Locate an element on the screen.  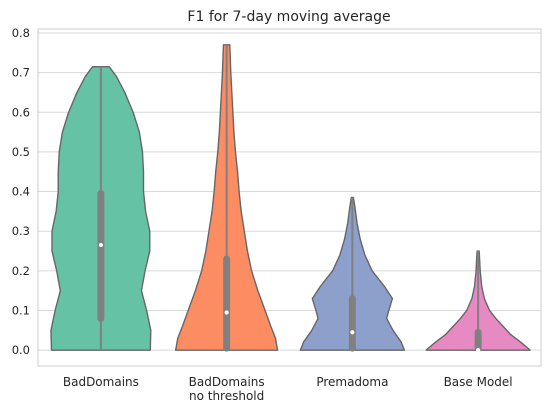
y-tick-label-3: 0.3 is located at coordinates (21, 231).